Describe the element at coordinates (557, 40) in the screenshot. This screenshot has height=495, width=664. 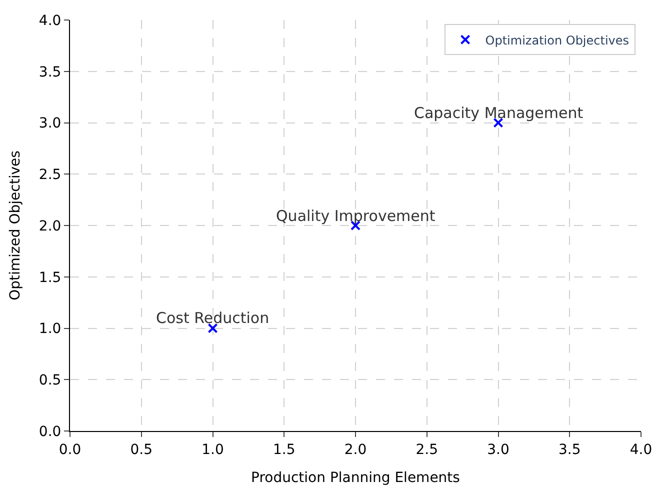
I see `legend-label: Optimization Objectives` at that location.